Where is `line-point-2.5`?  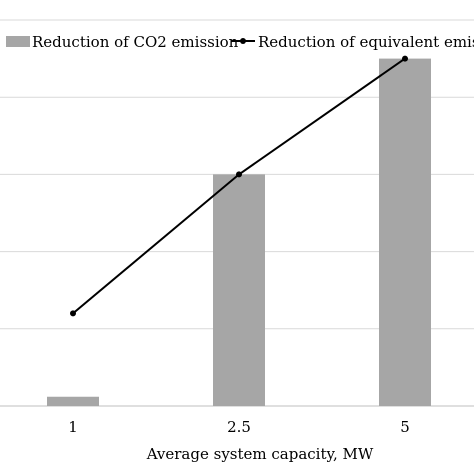
line-point-2.5 is located at coordinates (239, 174).